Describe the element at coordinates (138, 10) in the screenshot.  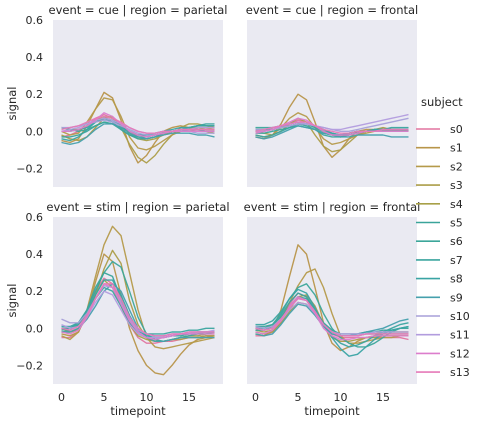
I see `panel-title: event = cue | region = parietal` at that location.